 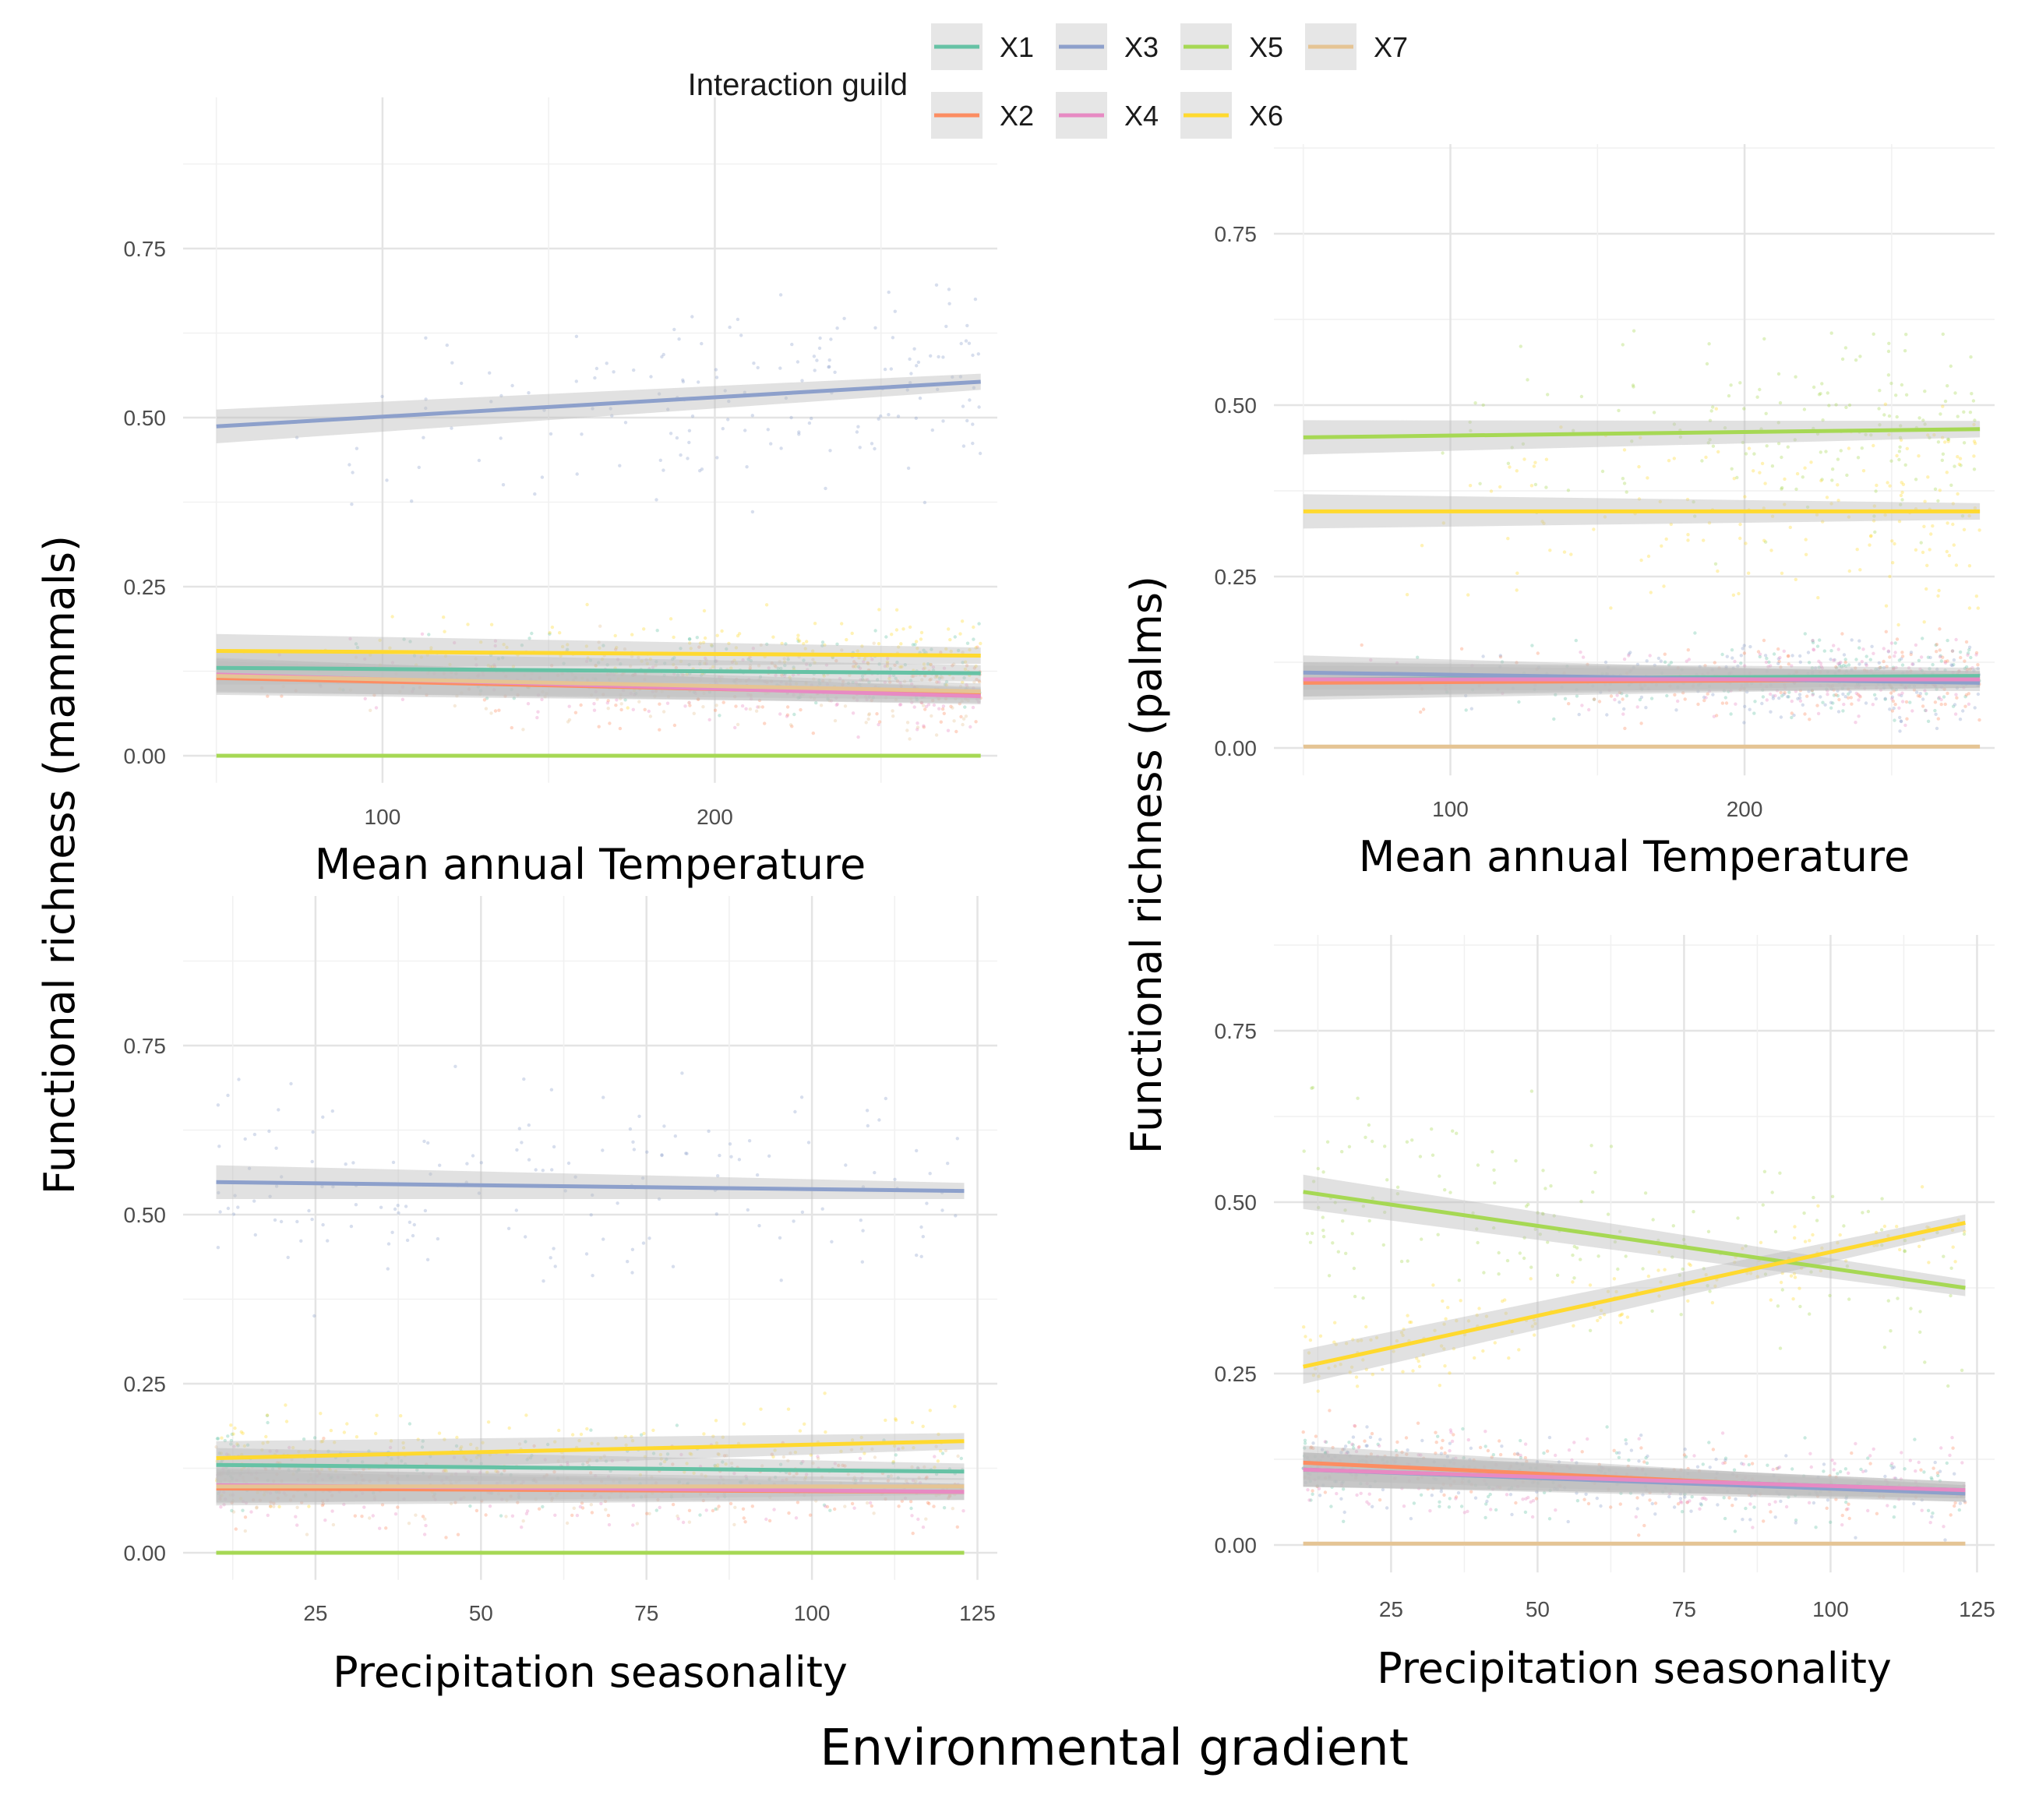 What do you see at coordinates (1538, 1609) in the screenshot?
I see `x-tick-label: 50` at bounding box center [1538, 1609].